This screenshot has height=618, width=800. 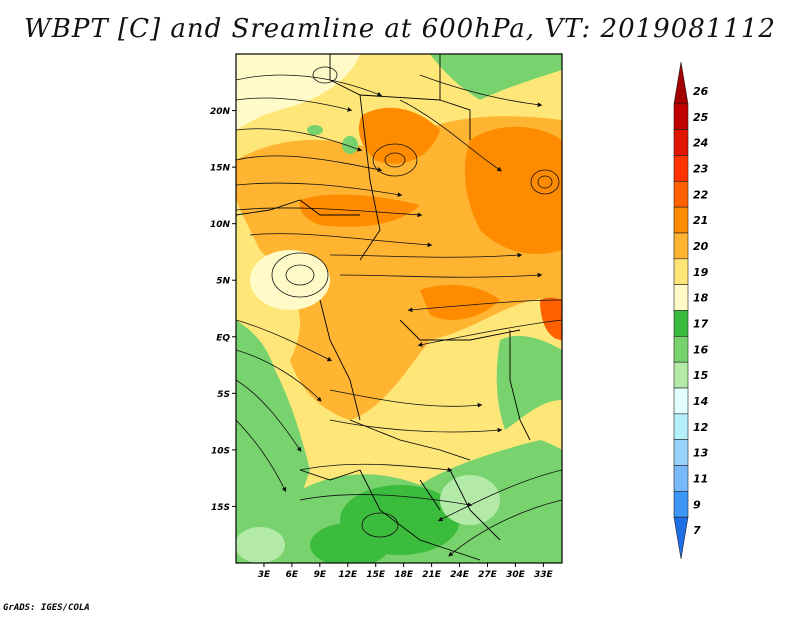 I want to click on colorbar-label: 17, so click(x=701, y=323).